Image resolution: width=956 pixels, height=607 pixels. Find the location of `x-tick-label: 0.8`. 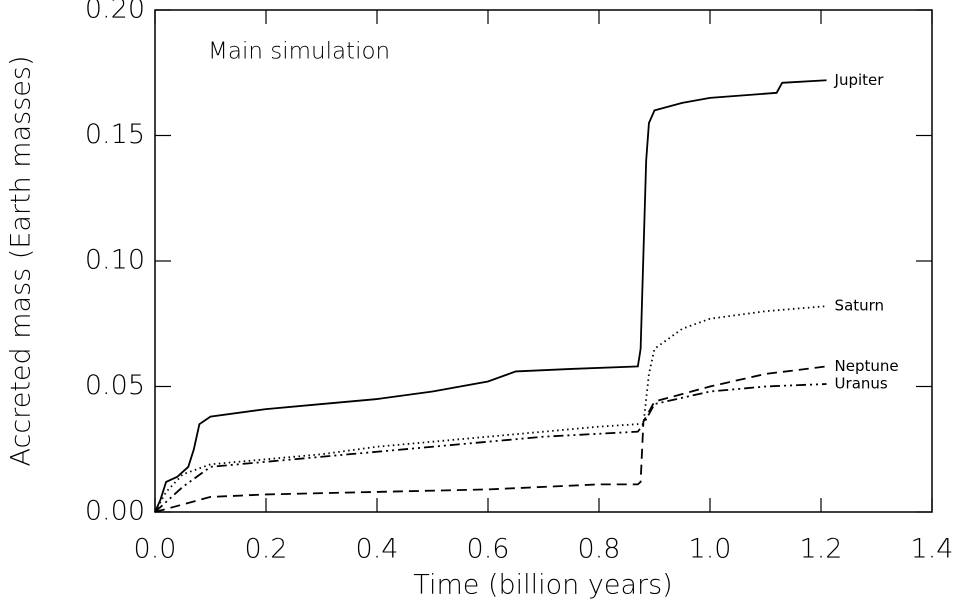

x-tick-label: 0.8 is located at coordinates (599, 549).